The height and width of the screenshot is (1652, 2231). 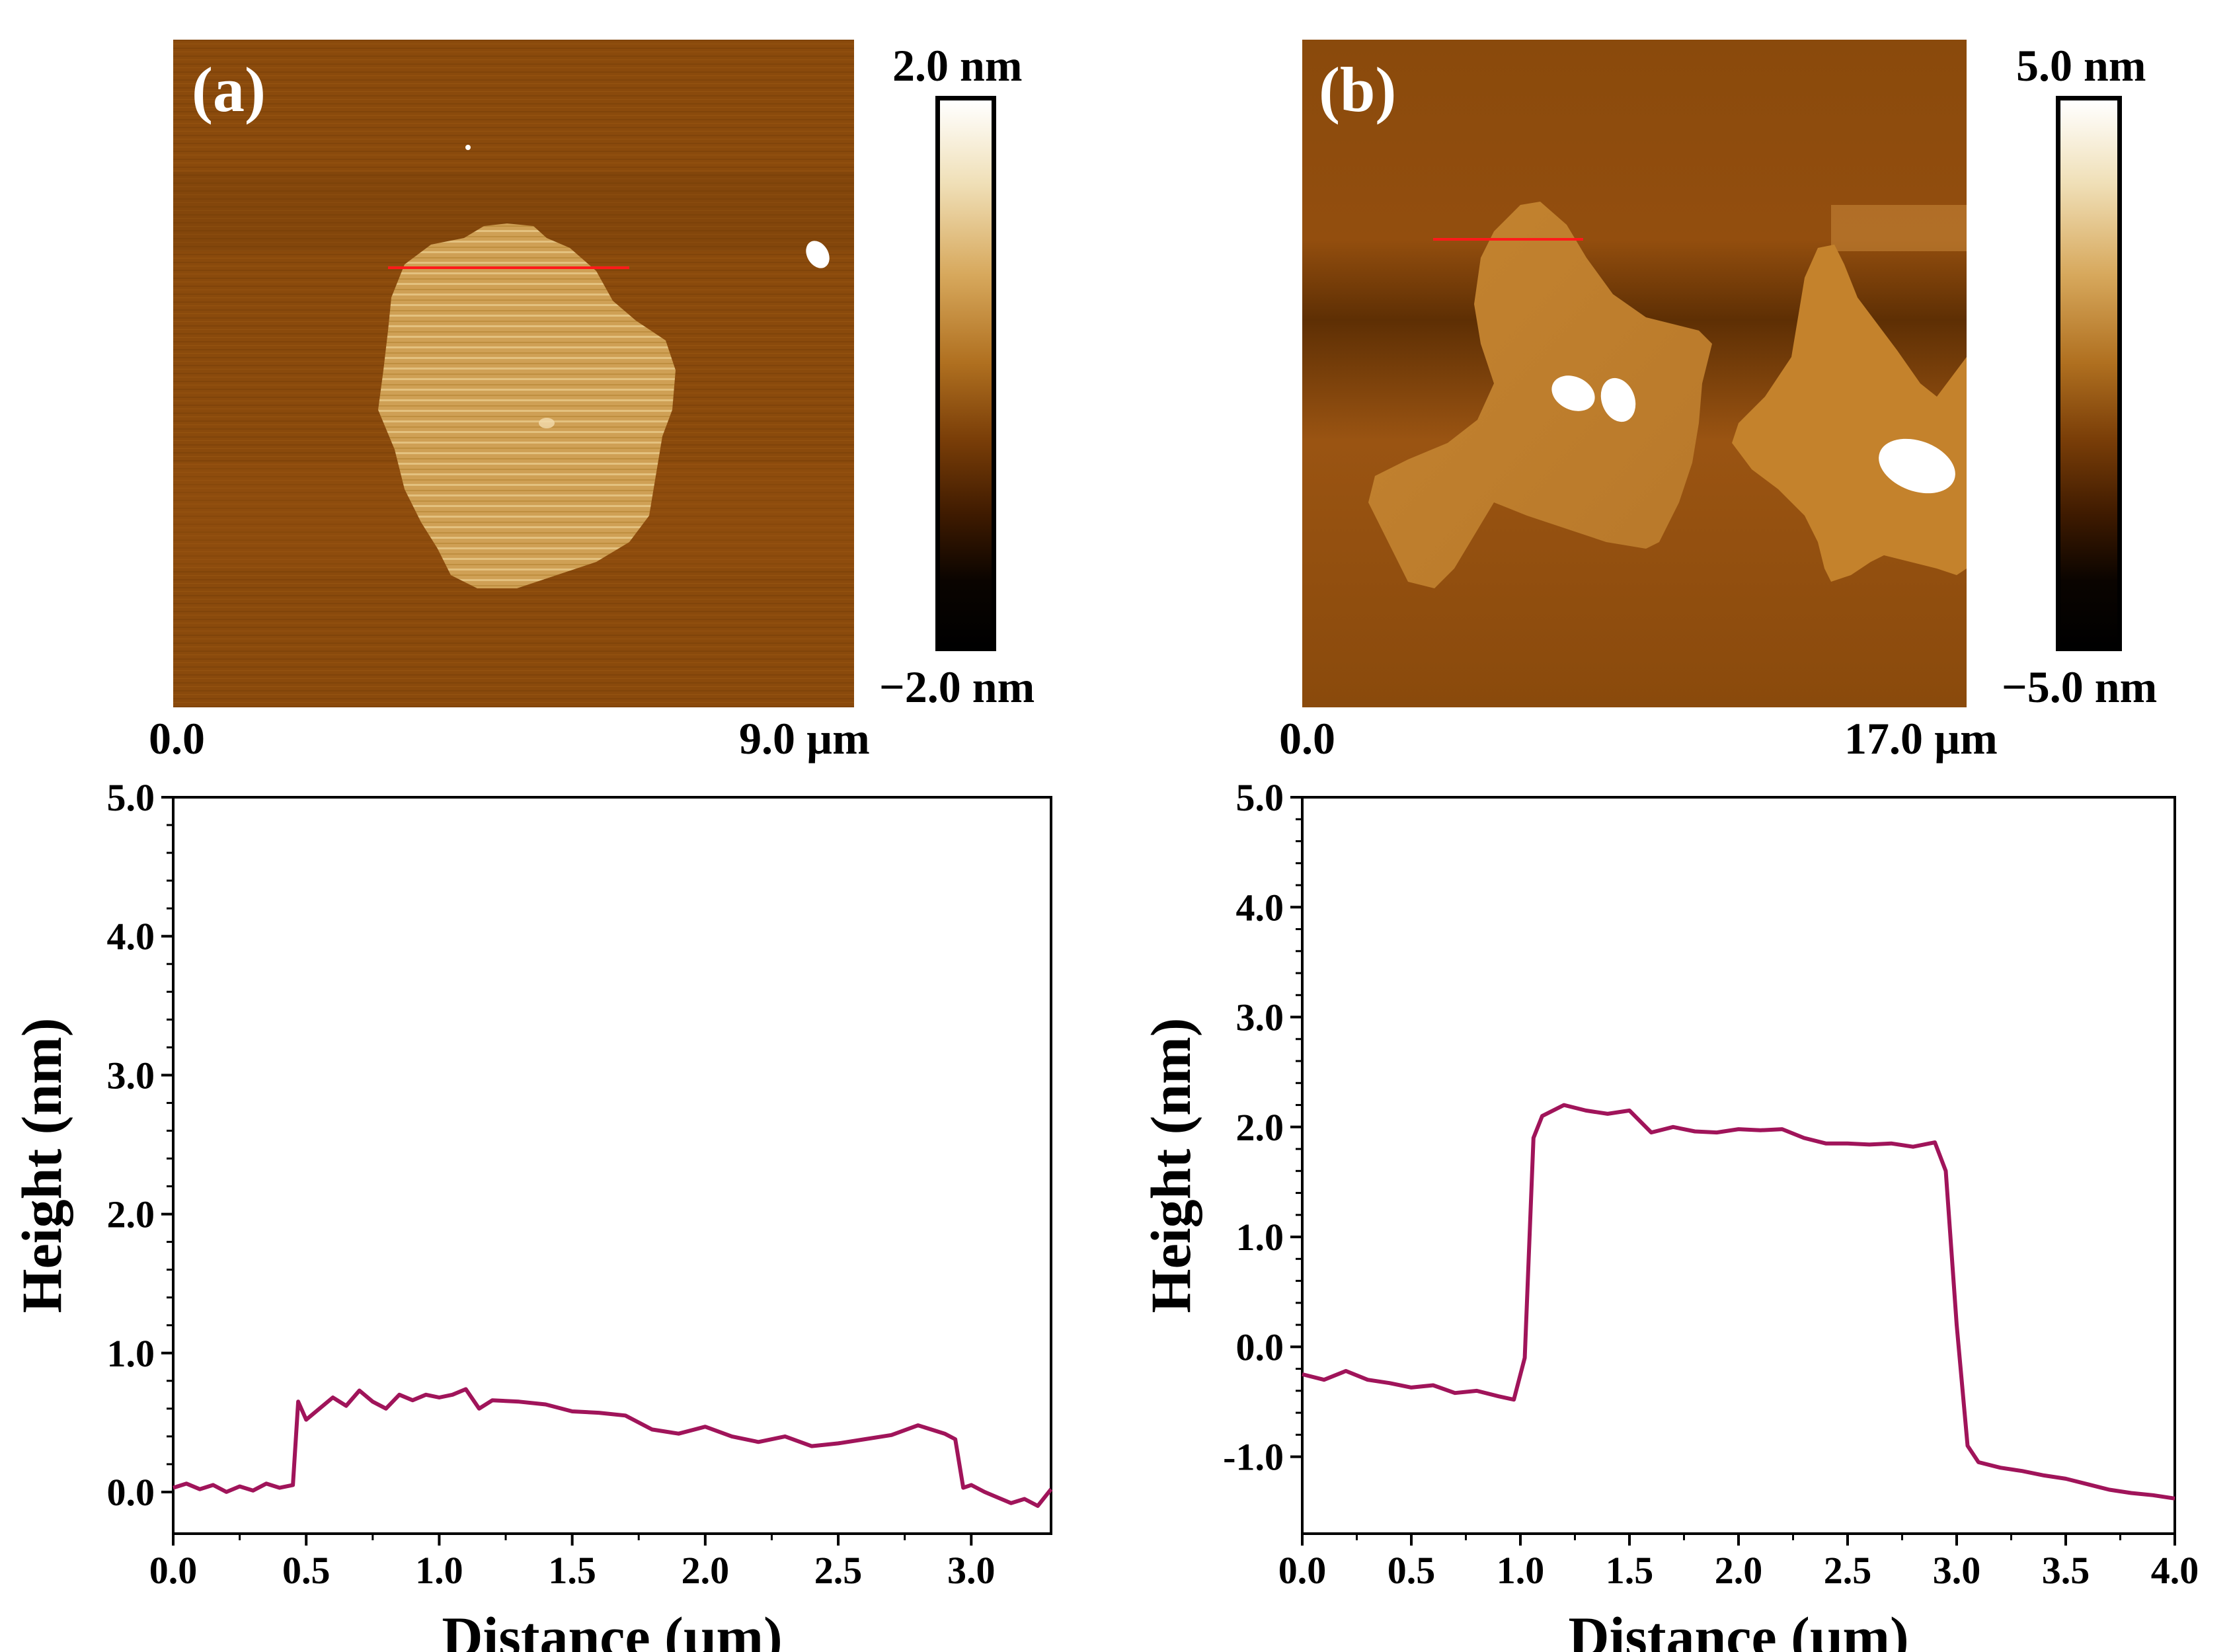 What do you see at coordinates (1254, 1457) in the screenshot?
I see `y-tick-label: -1.0` at bounding box center [1254, 1457].